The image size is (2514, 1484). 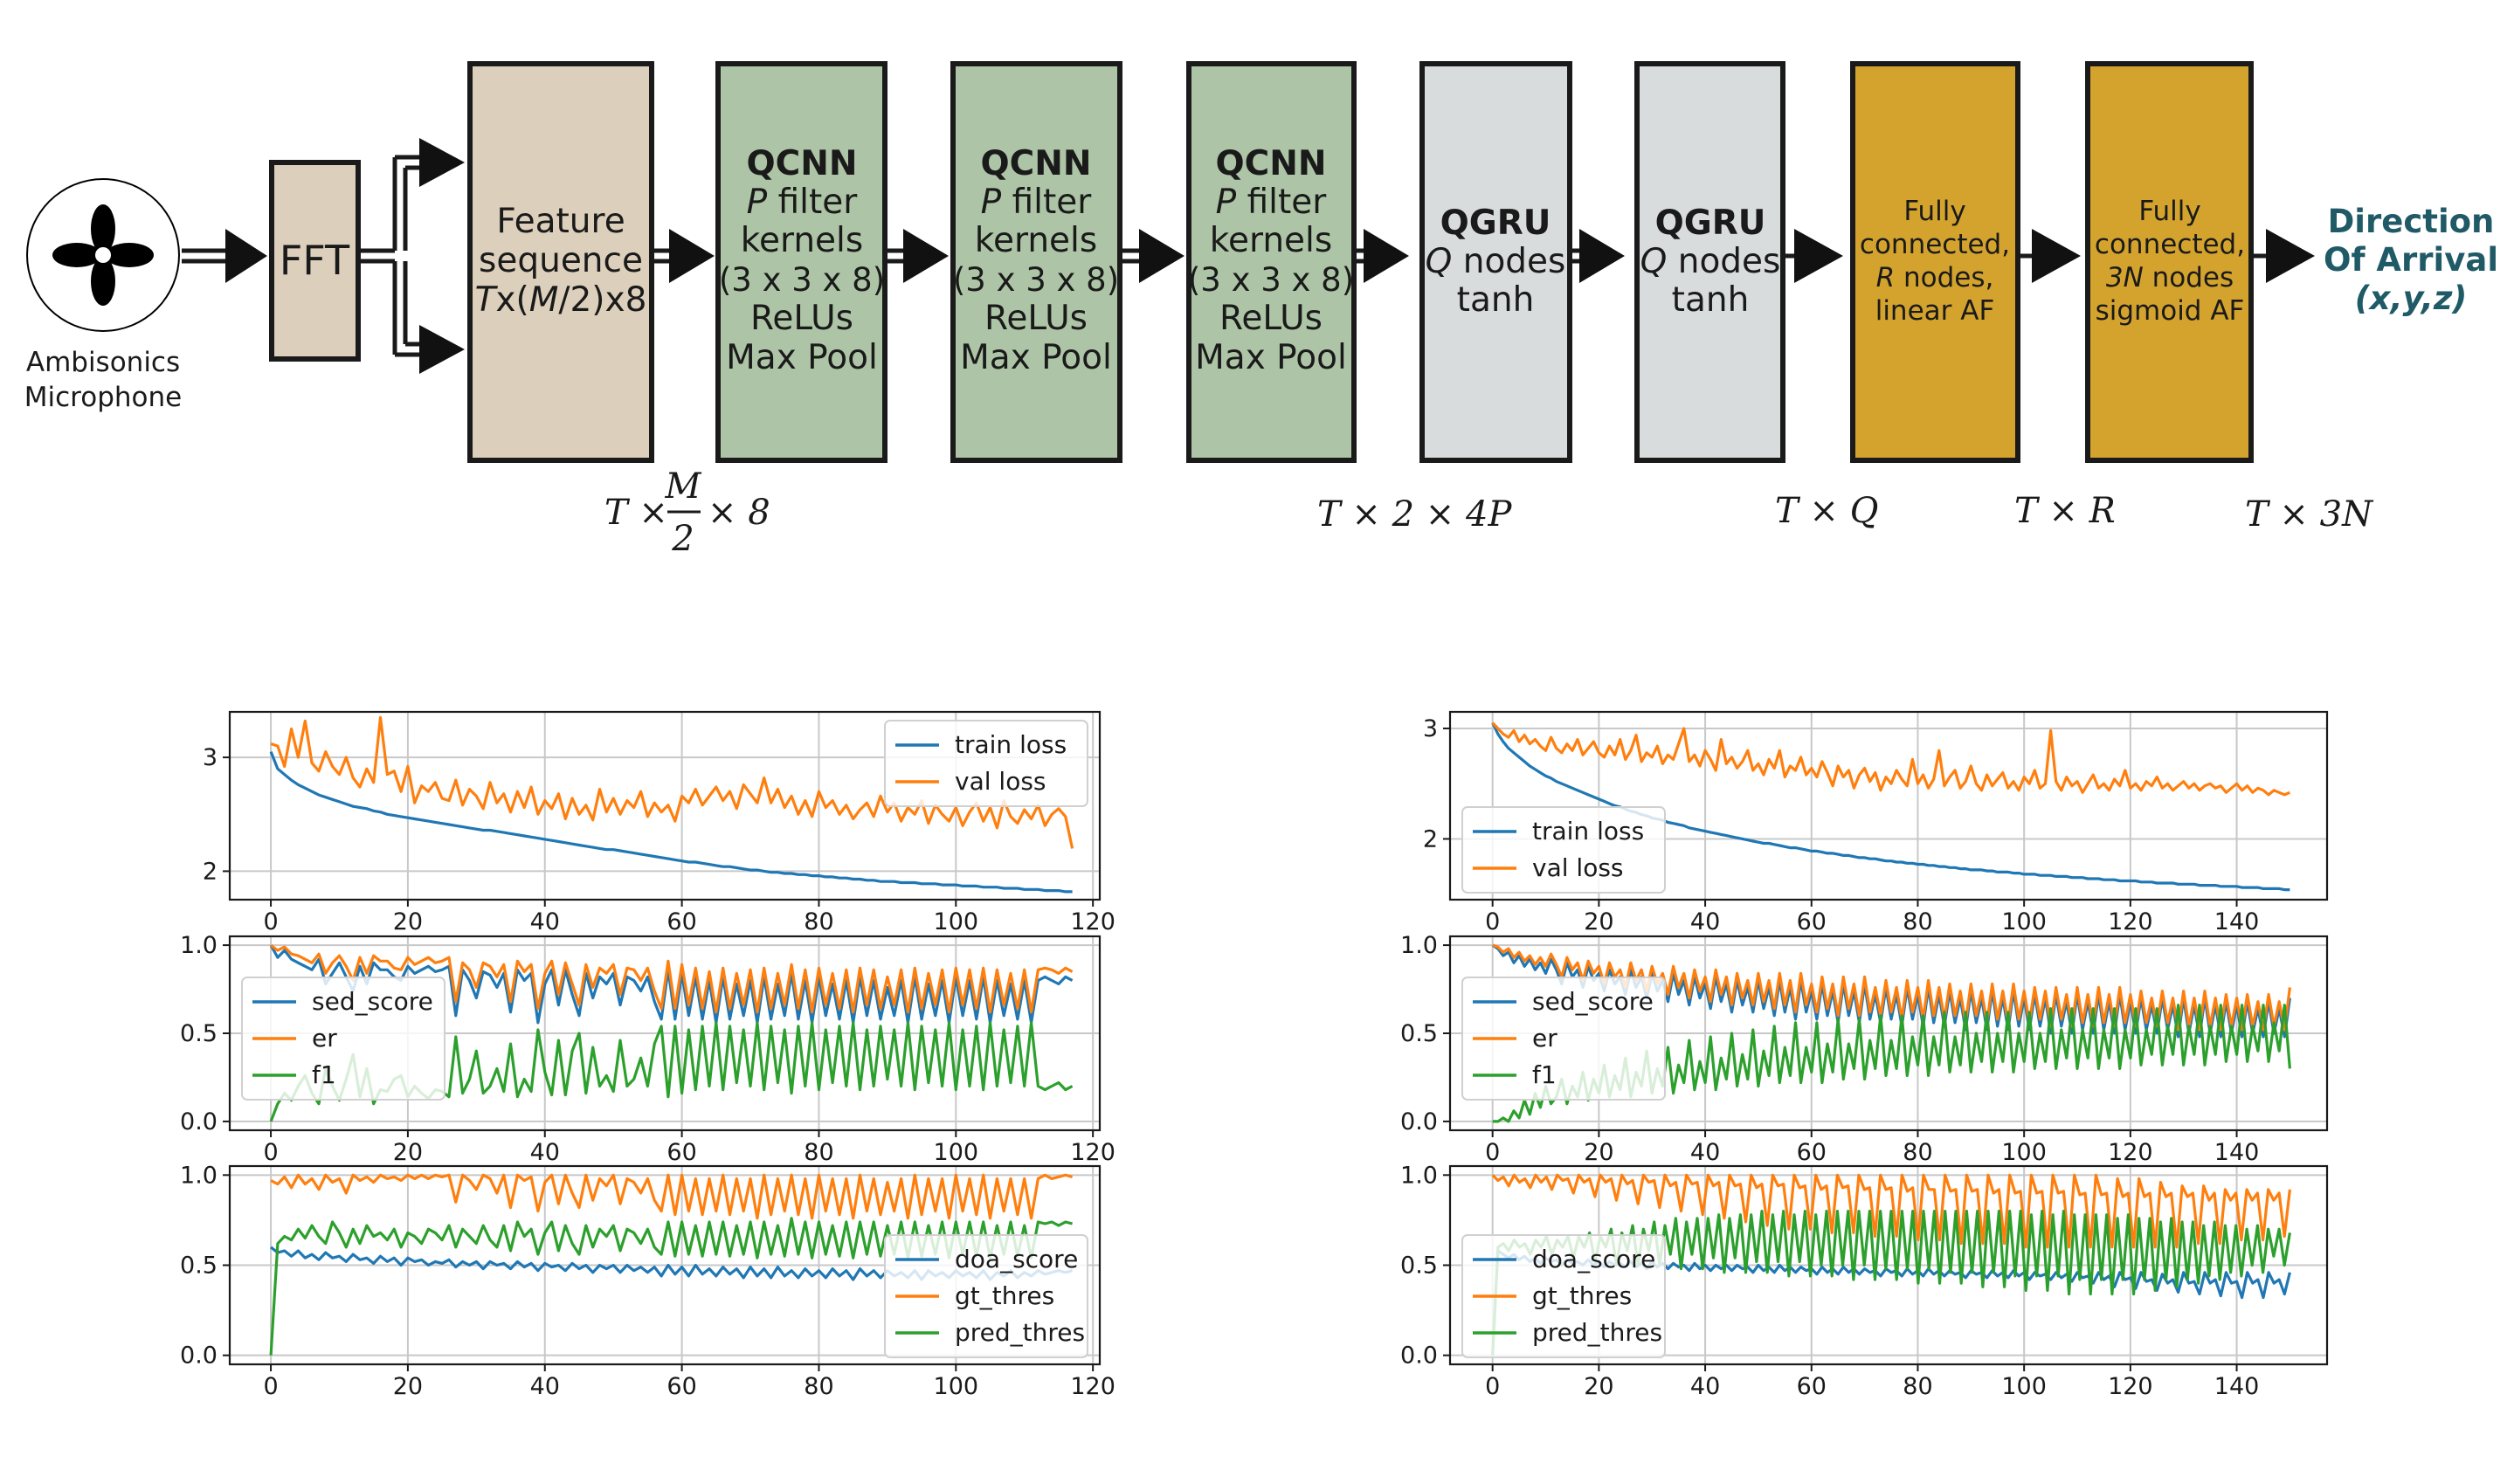 I want to click on qgru2-line1: Q nodes, so click(x=1710, y=261).